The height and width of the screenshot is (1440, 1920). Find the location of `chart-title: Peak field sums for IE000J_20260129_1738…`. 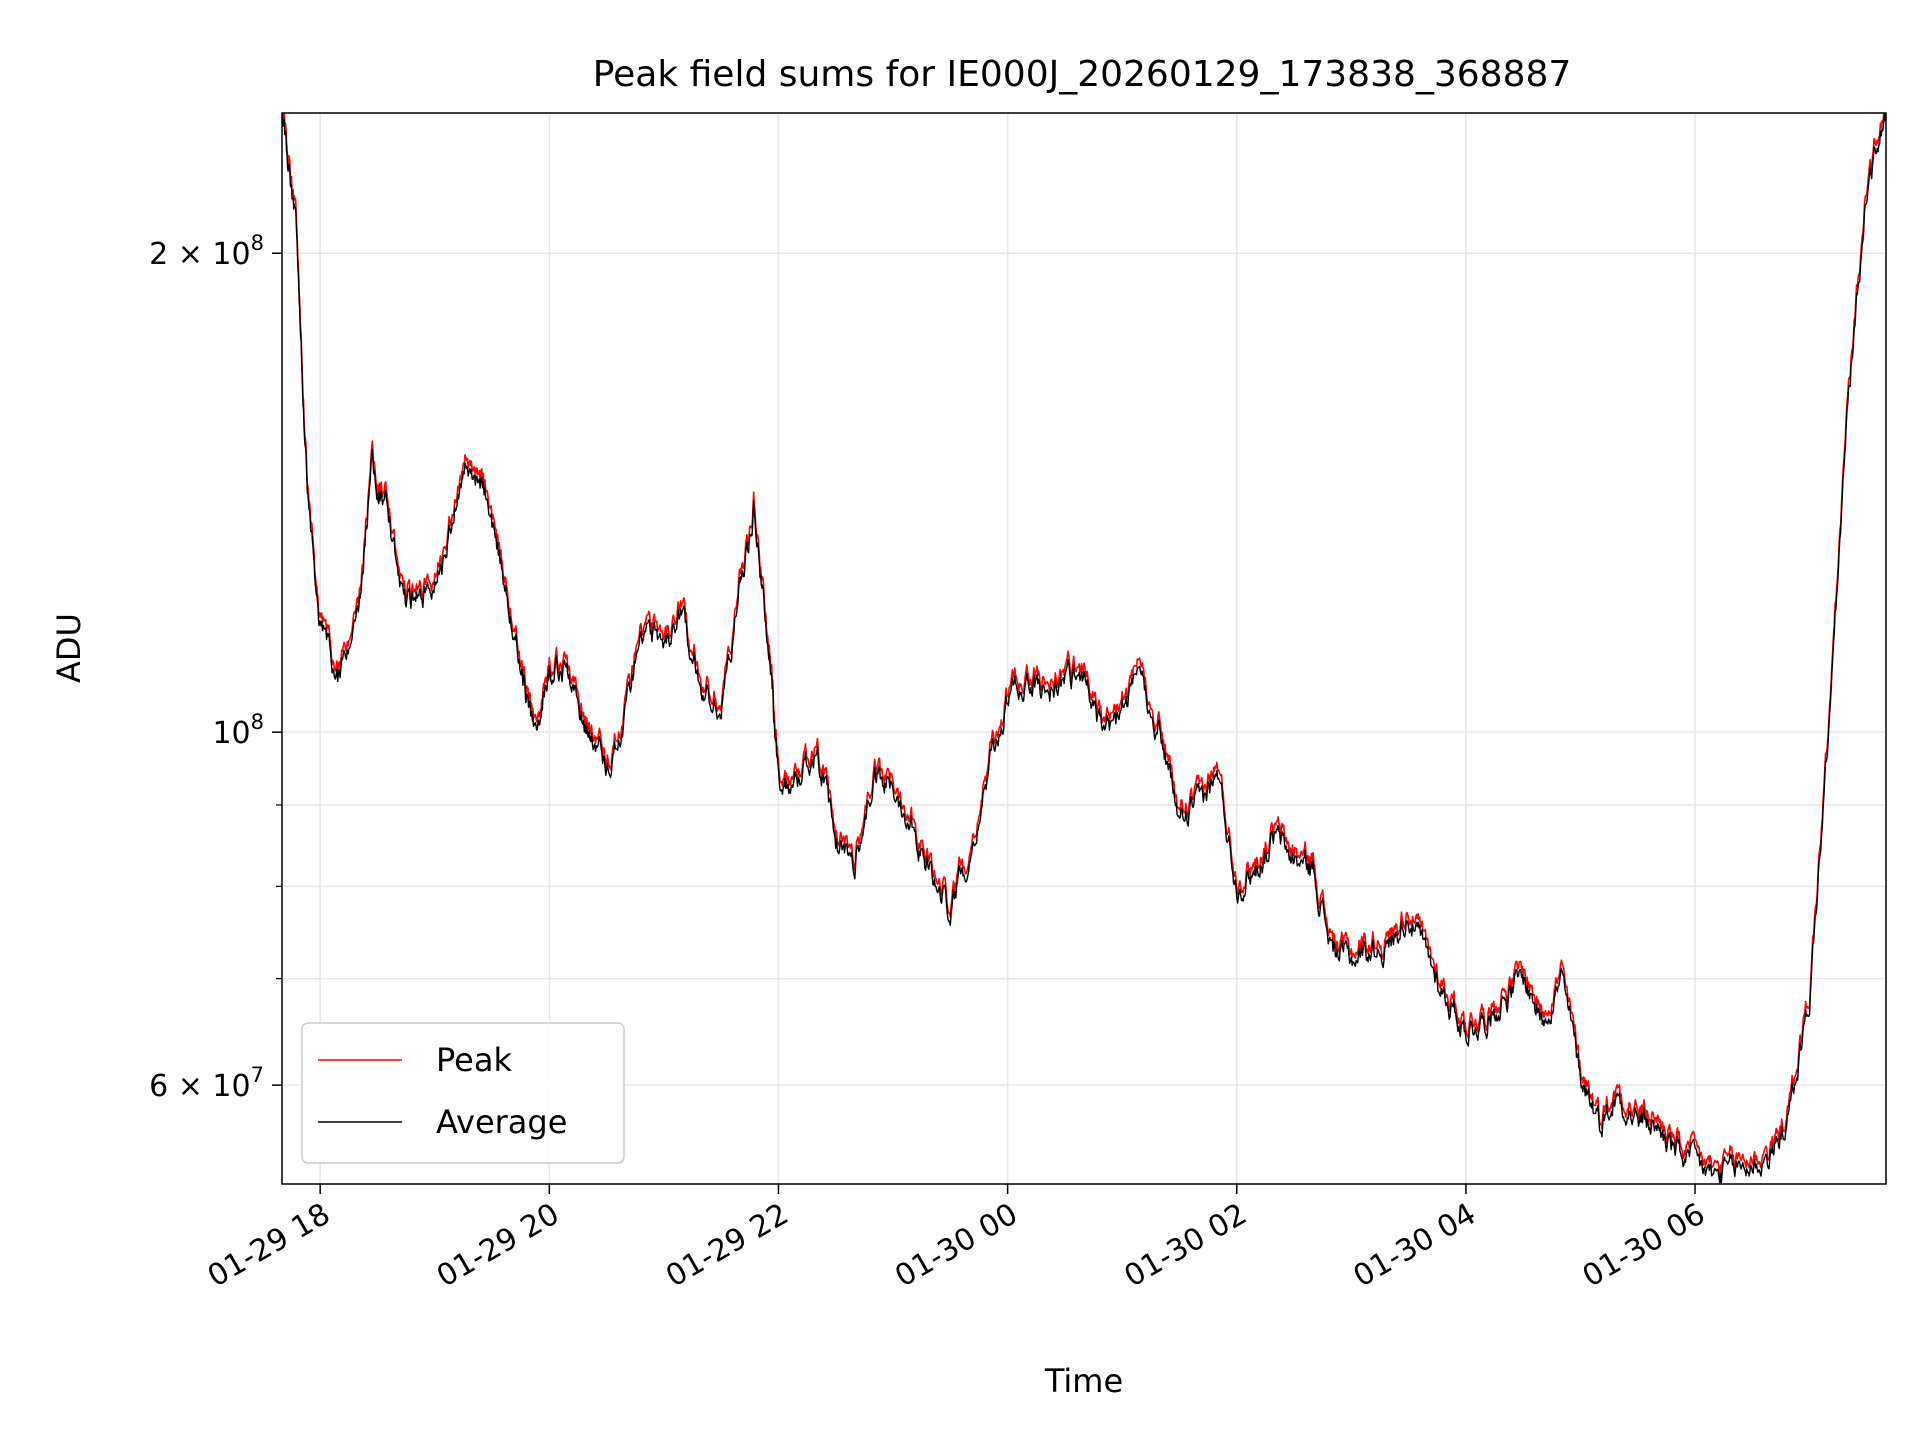

chart-title: Peak field sums for IE000J_20260129_1738… is located at coordinates (1082, 74).